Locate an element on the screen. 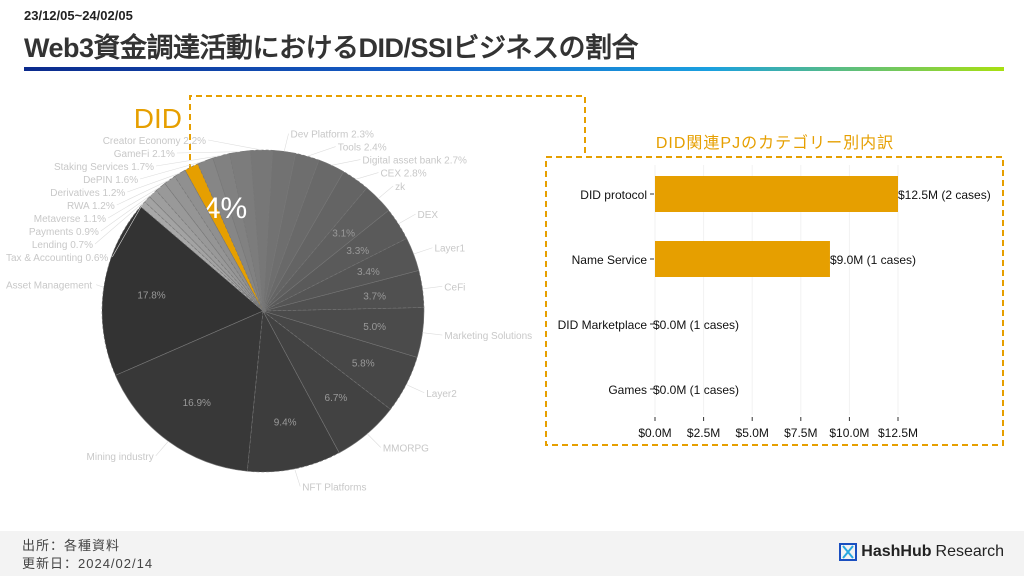 The height and width of the screenshot is (576, 1024). pie-pct-label: 3.1% is located at coordinates (343, 233).